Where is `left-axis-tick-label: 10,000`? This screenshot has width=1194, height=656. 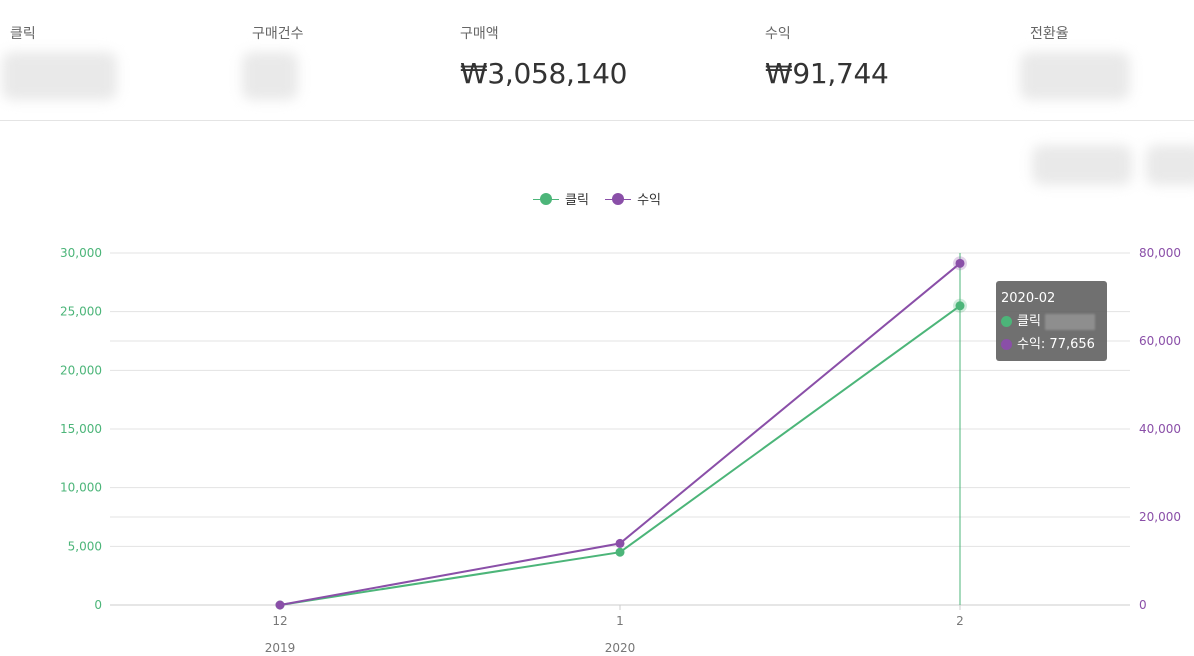
left-axis-tick-label: 10,000 is located at coordinates (81, 488).